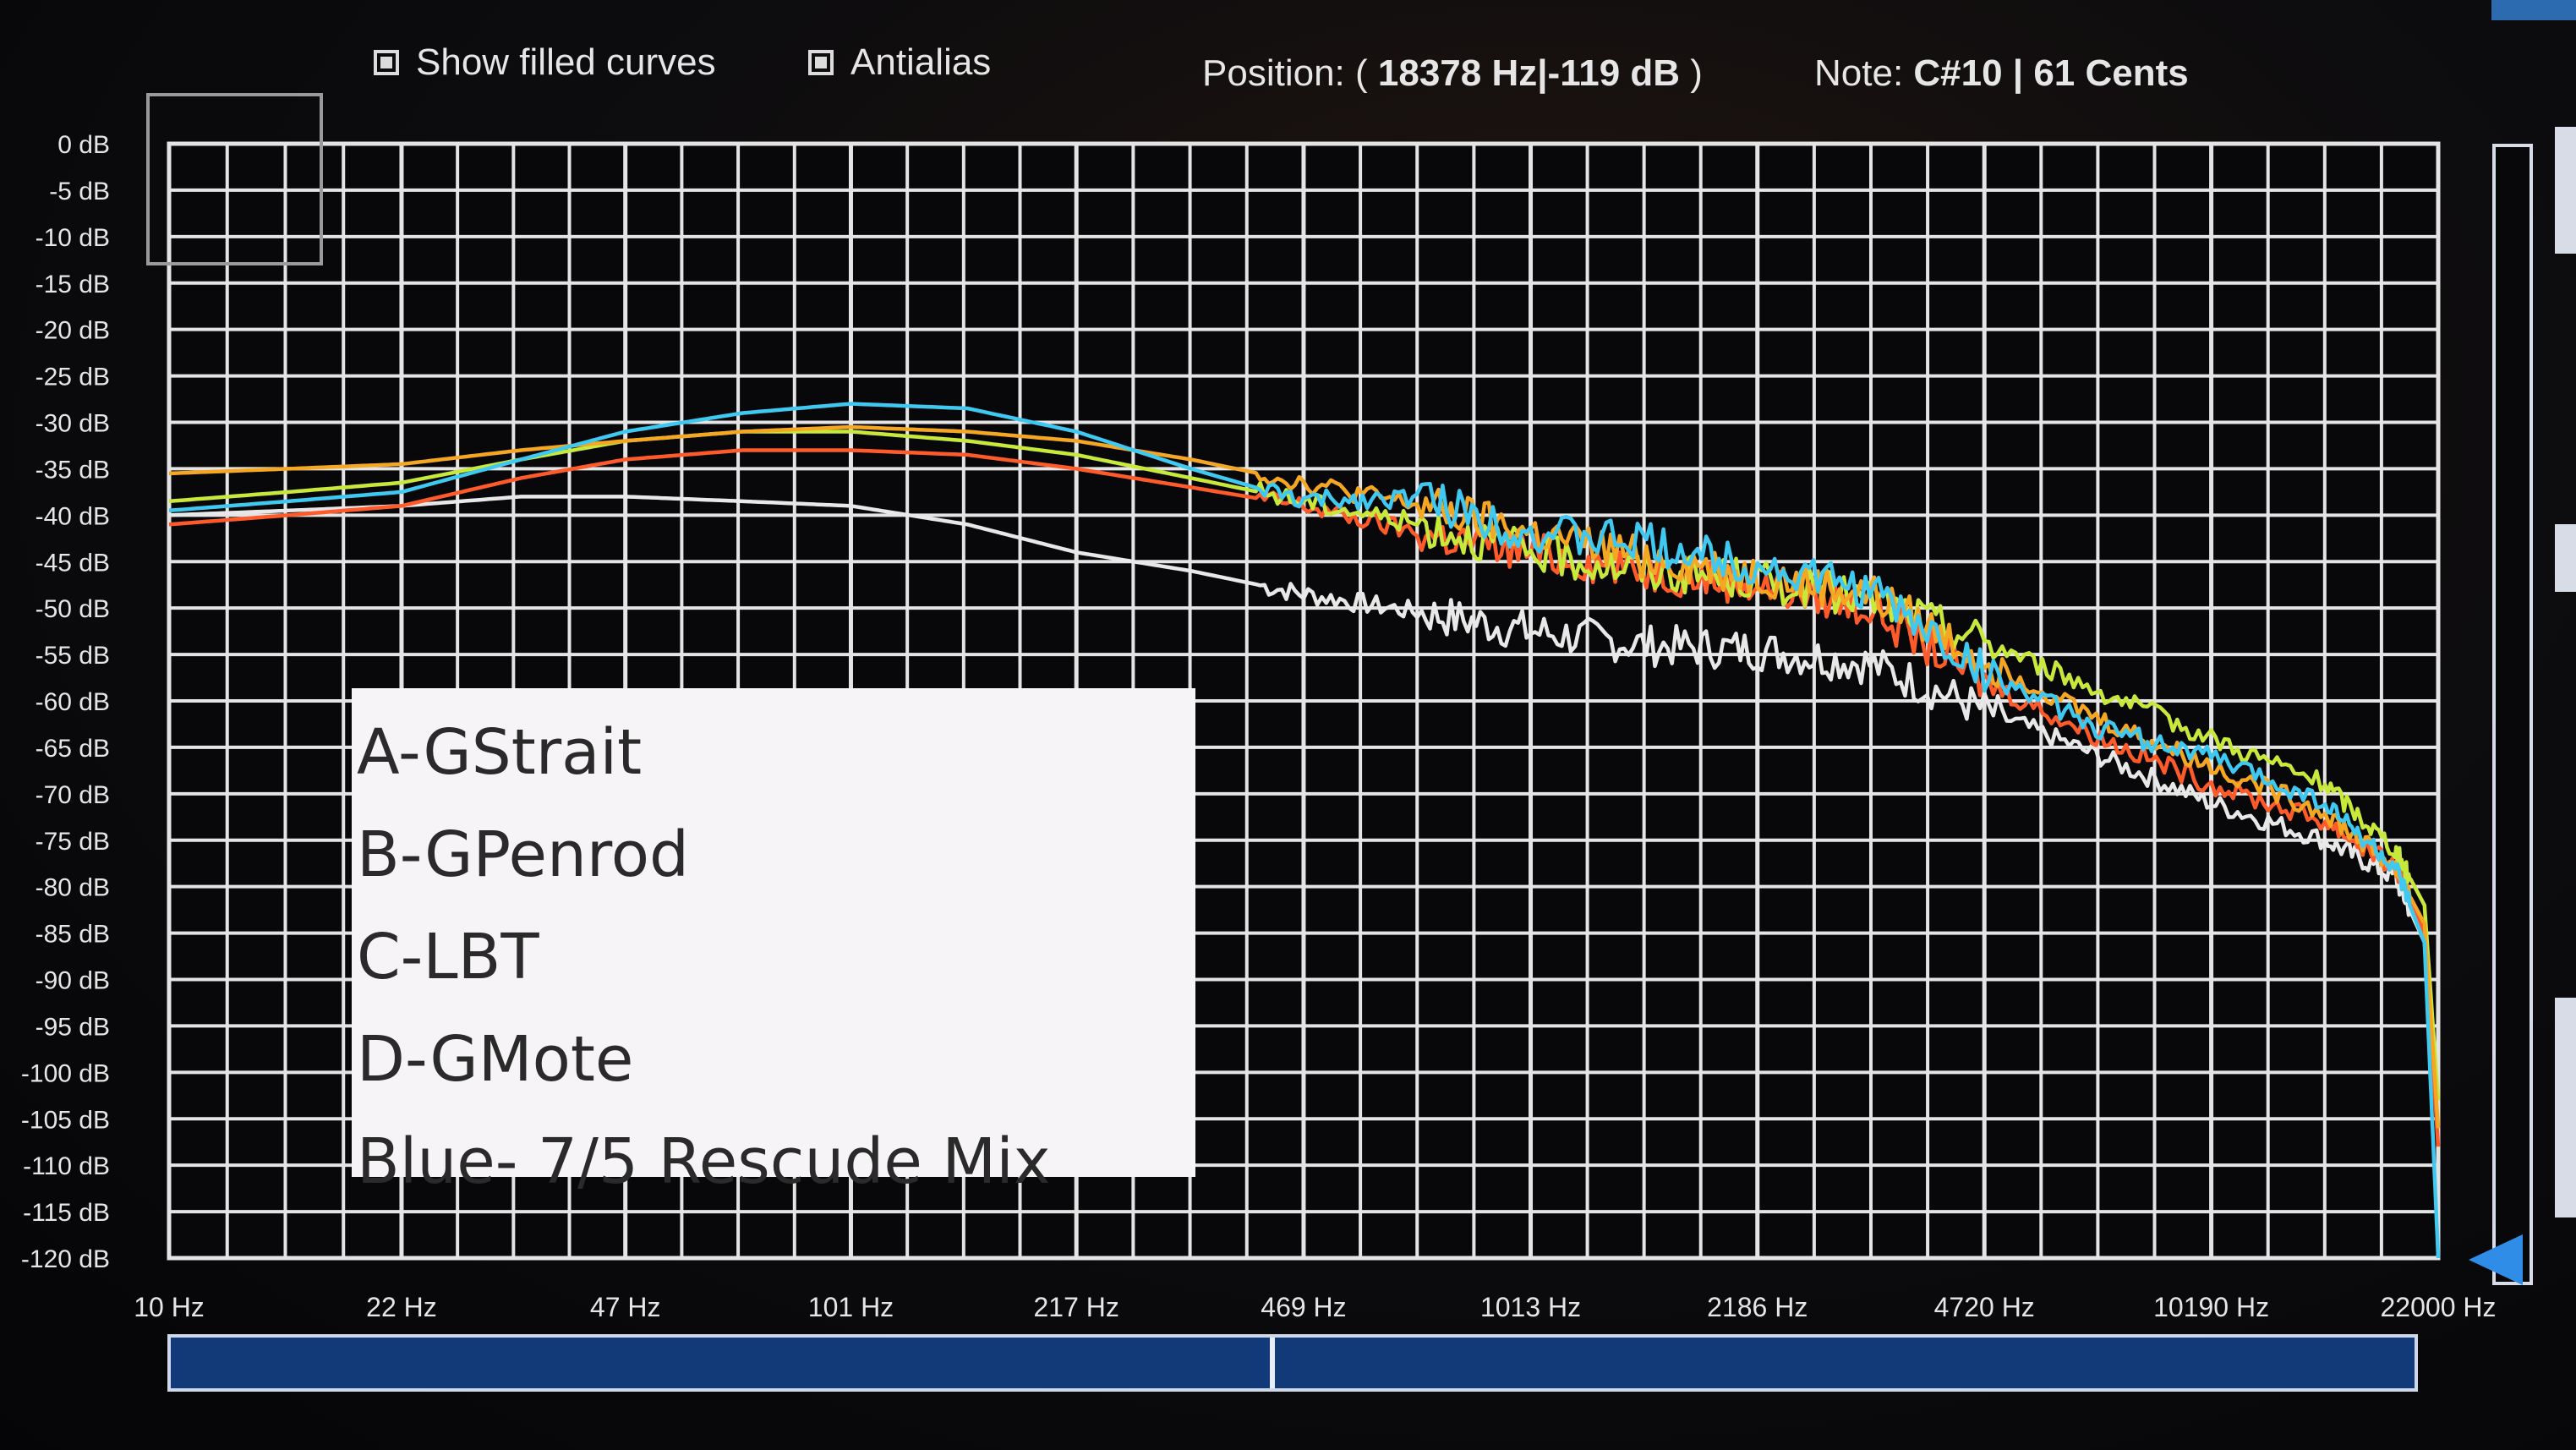 This screenshot has width=2576, height=1450. I want to click on y-tick-label: -105 dB, so click(65, 1120).